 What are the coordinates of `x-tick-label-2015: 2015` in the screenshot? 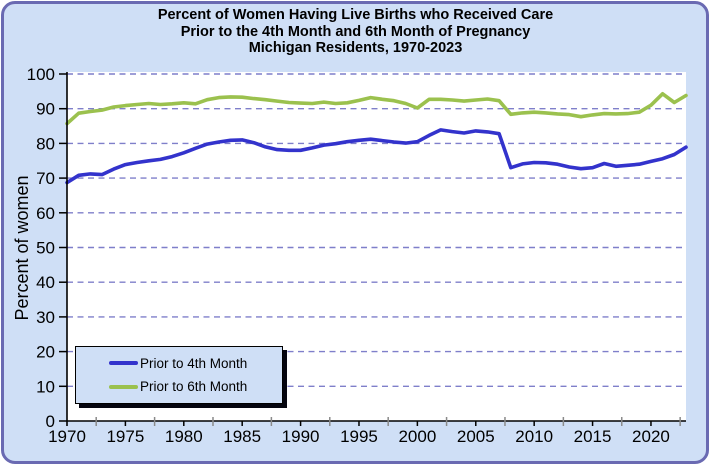 It's located at (593, 436).